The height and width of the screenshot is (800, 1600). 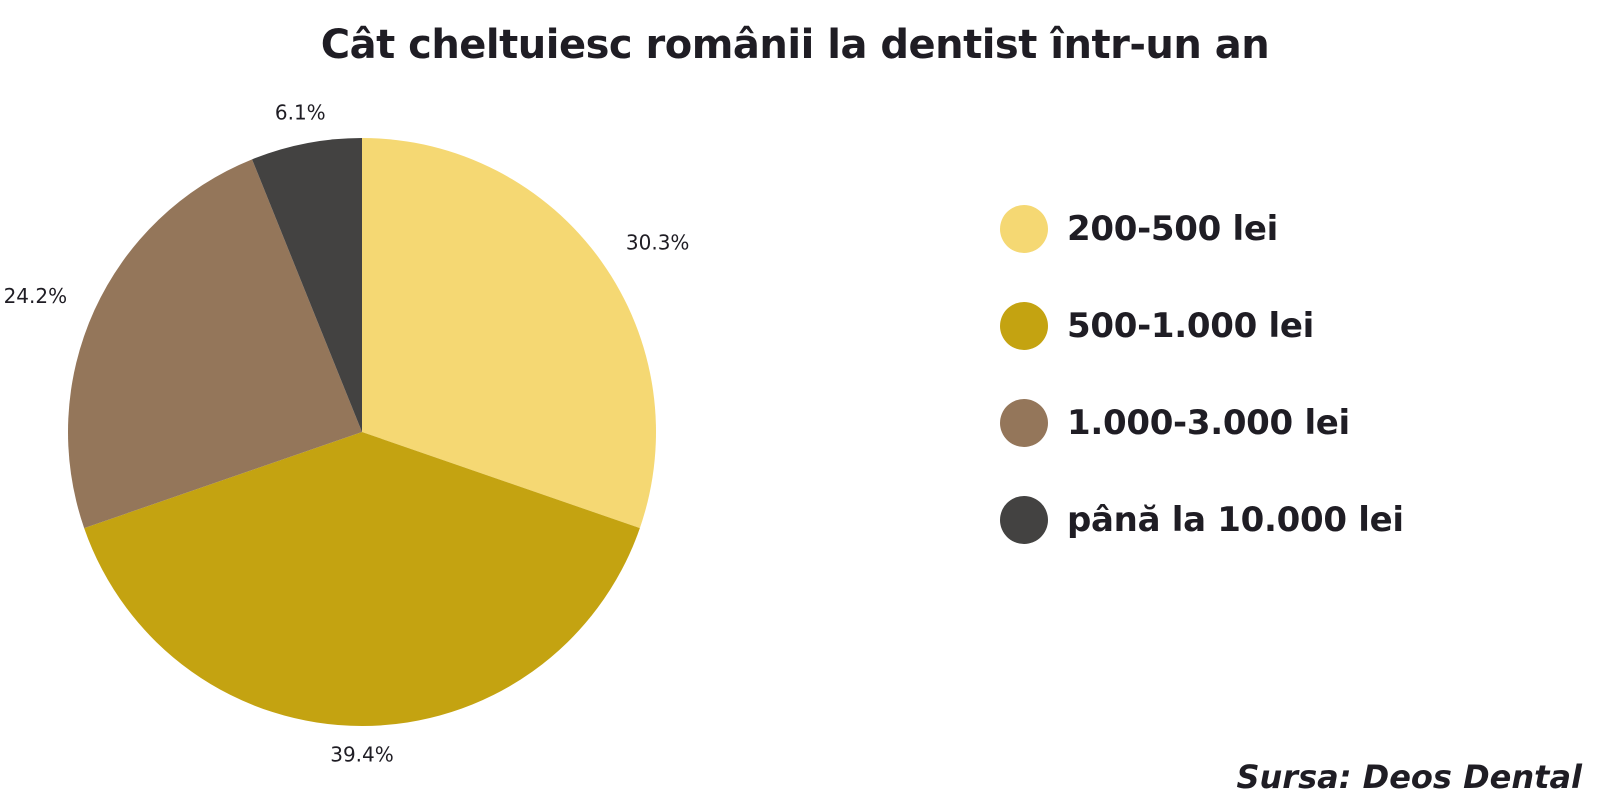 What do you see at coordinates (1172, 229) in the screenshot?
I see `legend-label: 200-500 lei` at bounding box center [1172, 229].